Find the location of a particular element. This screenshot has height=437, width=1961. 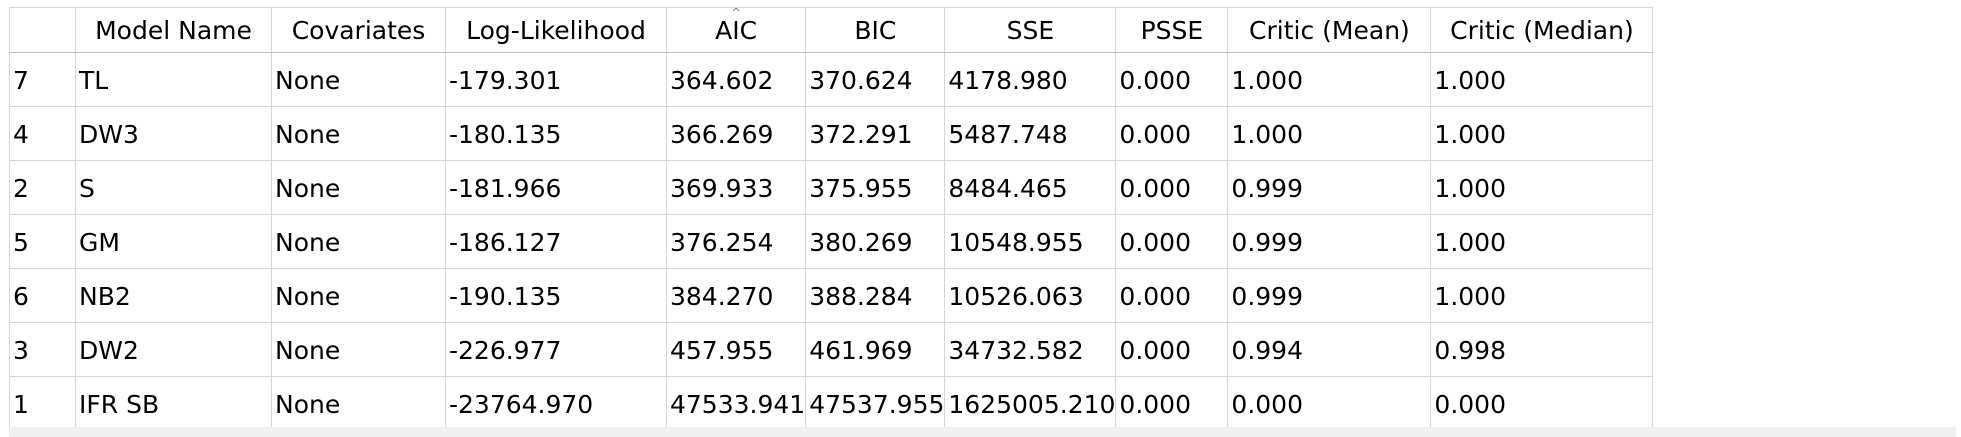

column-header-critic-median: Critic (Median) is located at coordinates (1542, 30).